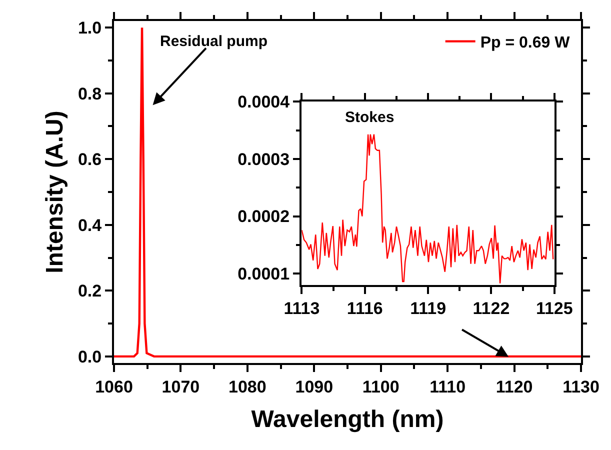 The height and width of the screenshot is (450, 611). I want to click on annotation: Residual pump, so click(214, 41).